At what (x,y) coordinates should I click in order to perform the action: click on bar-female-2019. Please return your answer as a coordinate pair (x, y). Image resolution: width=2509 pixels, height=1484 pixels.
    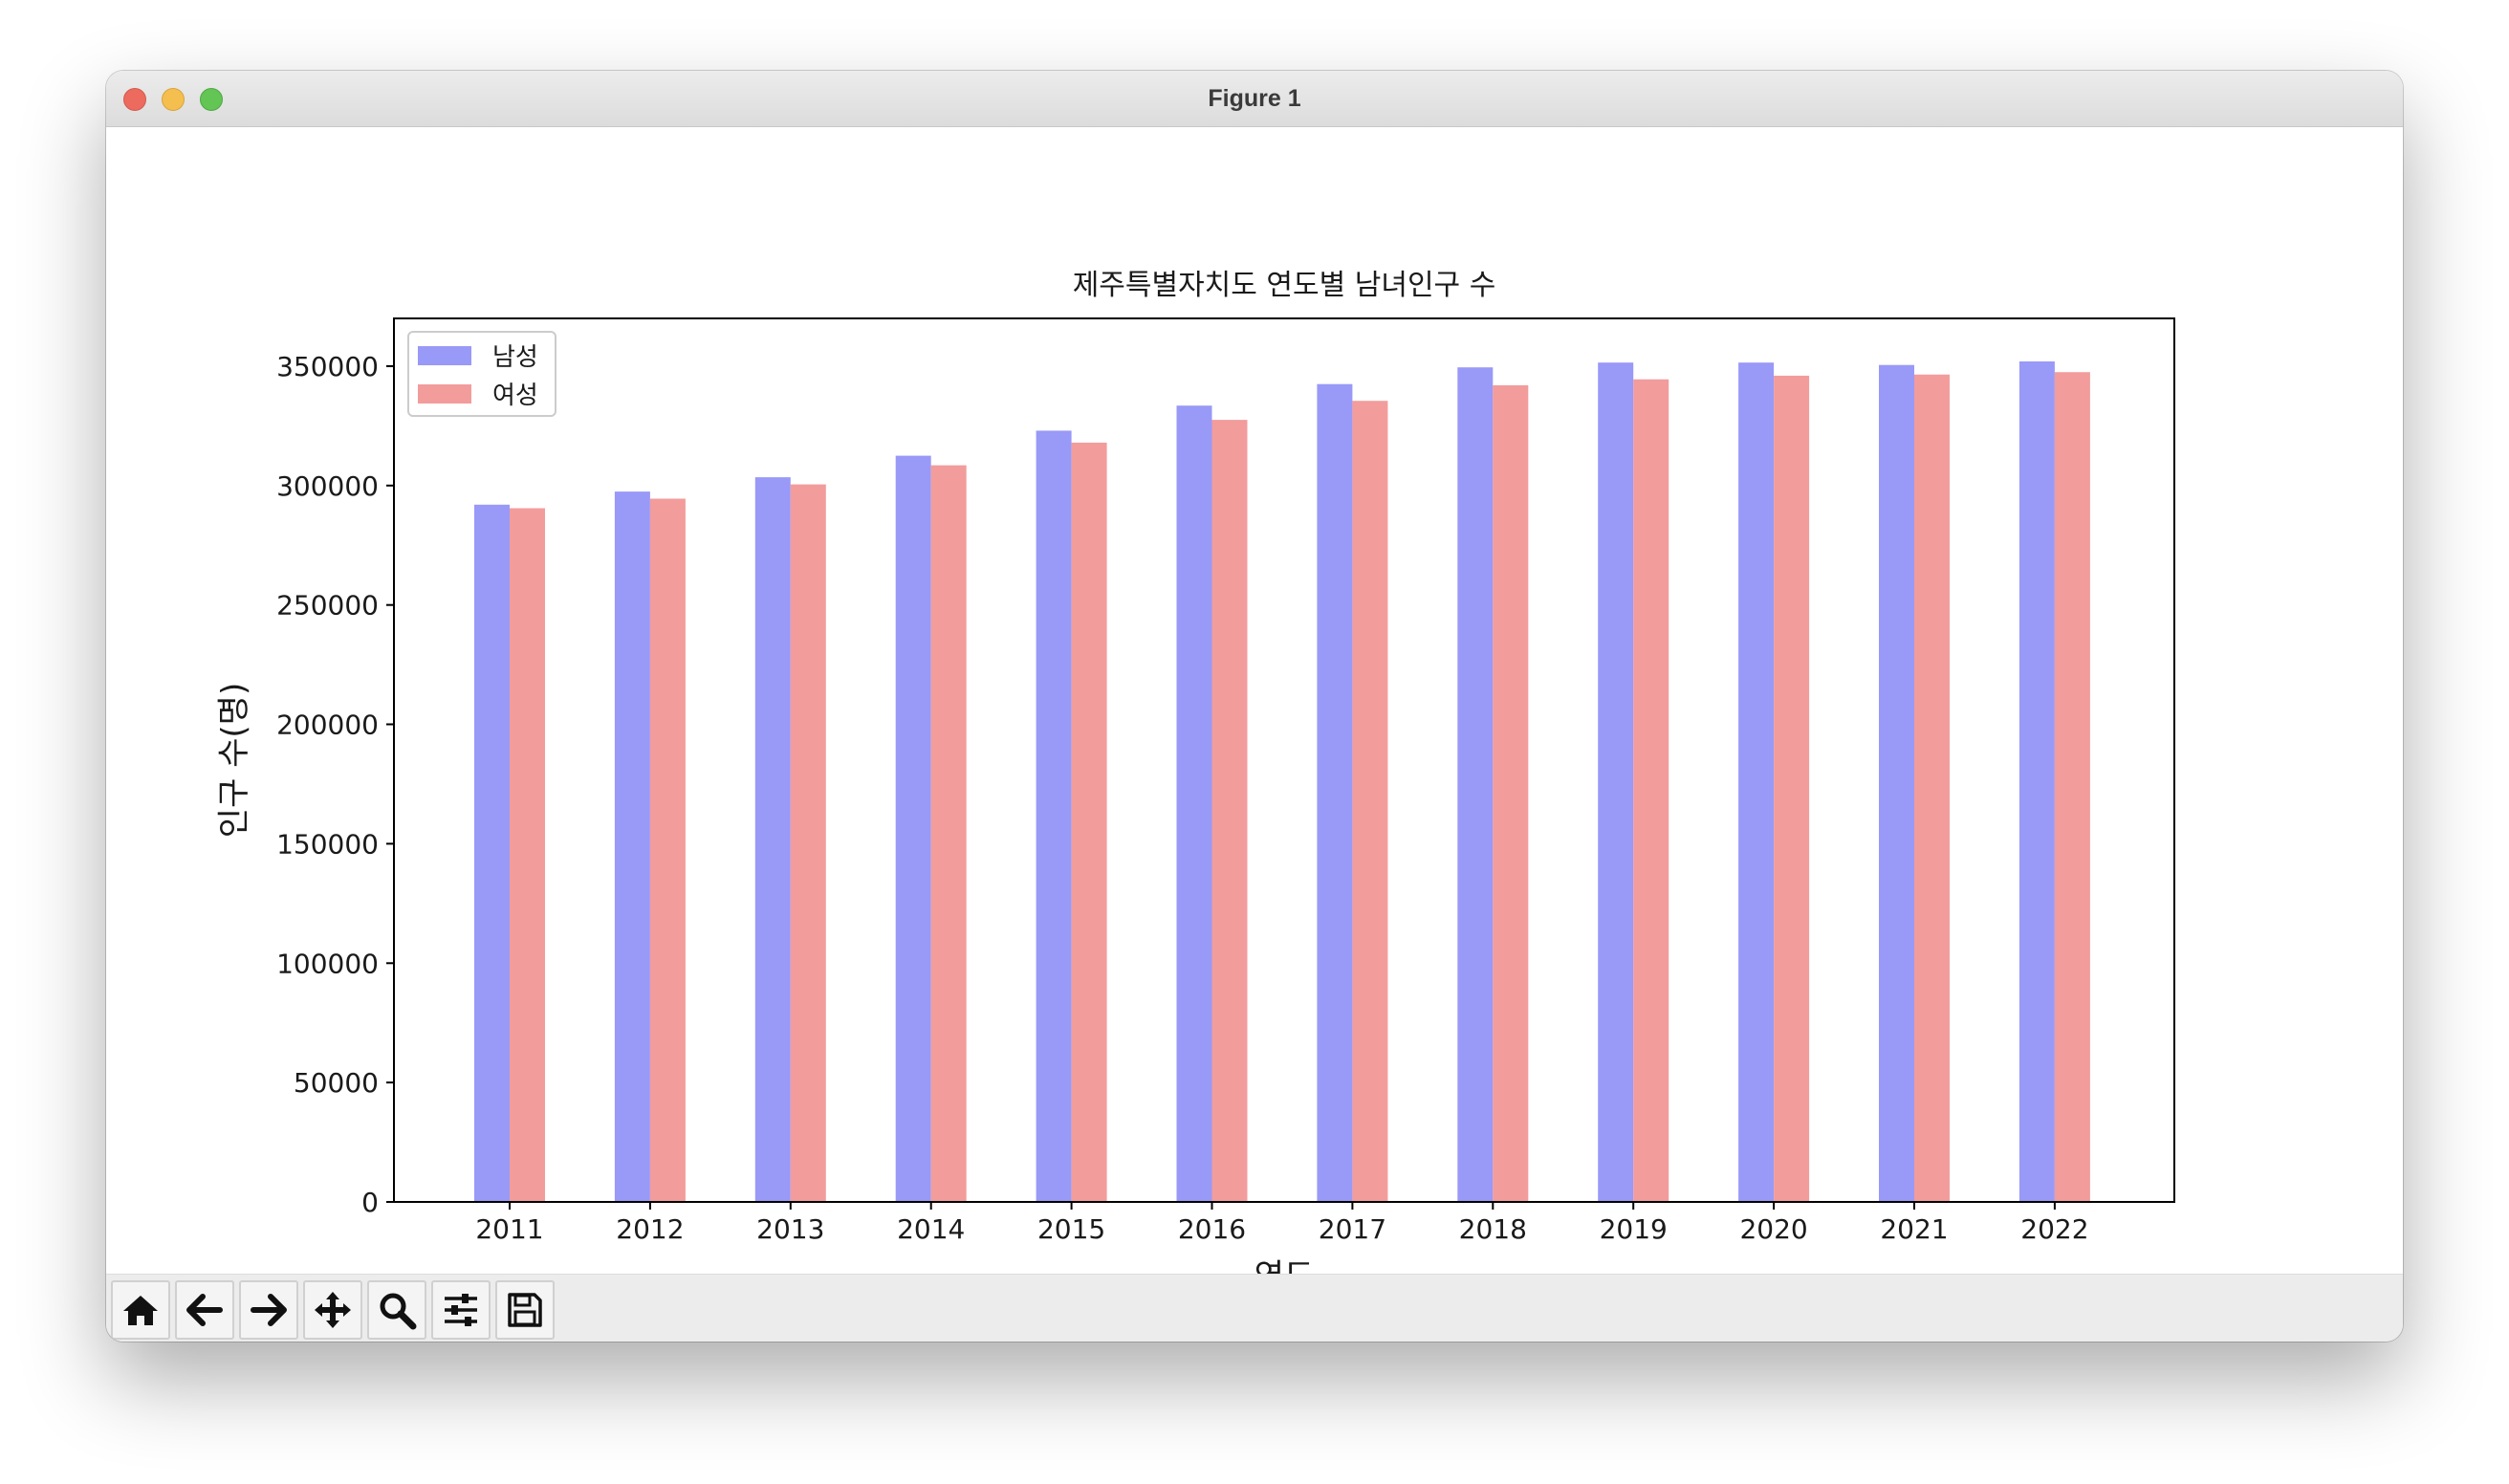
    Looking at the image, I should click on (1651, 791).